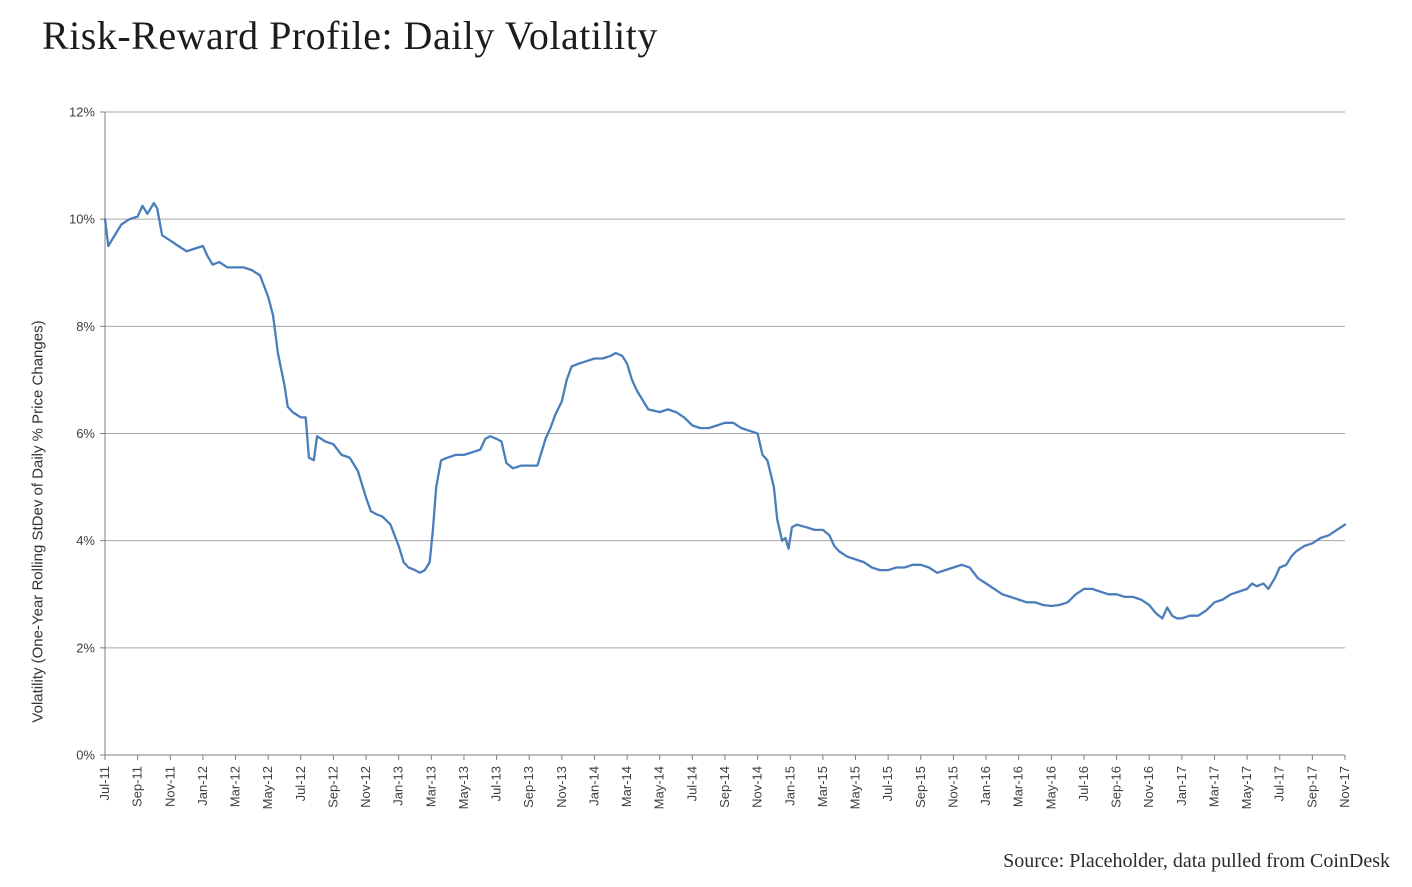 The height and width of the screenshot is (887, 1412). Describe the element at coordinates (1311, 787) in the screenshot. I see `x-tick-label: Sep-17` at that location.